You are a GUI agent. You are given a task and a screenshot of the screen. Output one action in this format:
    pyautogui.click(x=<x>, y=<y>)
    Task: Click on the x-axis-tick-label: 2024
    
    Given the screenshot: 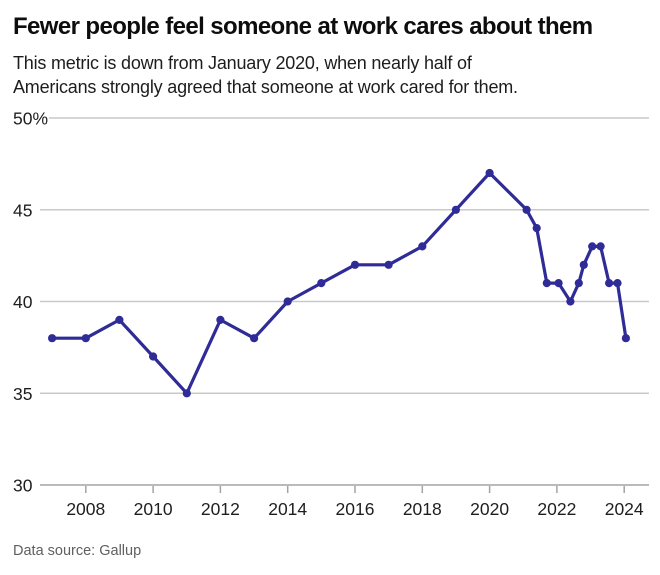 What is the action you would take?
    pyautogui.click(x=624, y=509)
    